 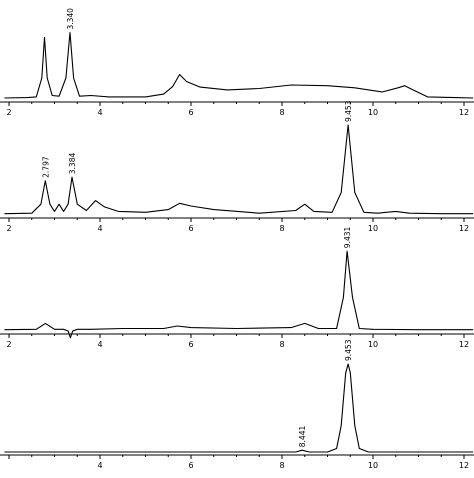 I want to click on peak-retention-label: 9.431, so click(x=347, y=237).